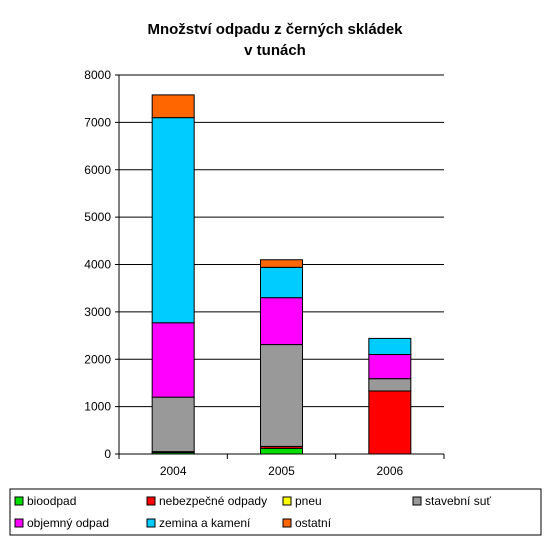 This screenshot has width=550, height=544. Describe the element at coordinates (97, 312) in the screenshot. I see `y-tick-label-3: 3000` at that location.